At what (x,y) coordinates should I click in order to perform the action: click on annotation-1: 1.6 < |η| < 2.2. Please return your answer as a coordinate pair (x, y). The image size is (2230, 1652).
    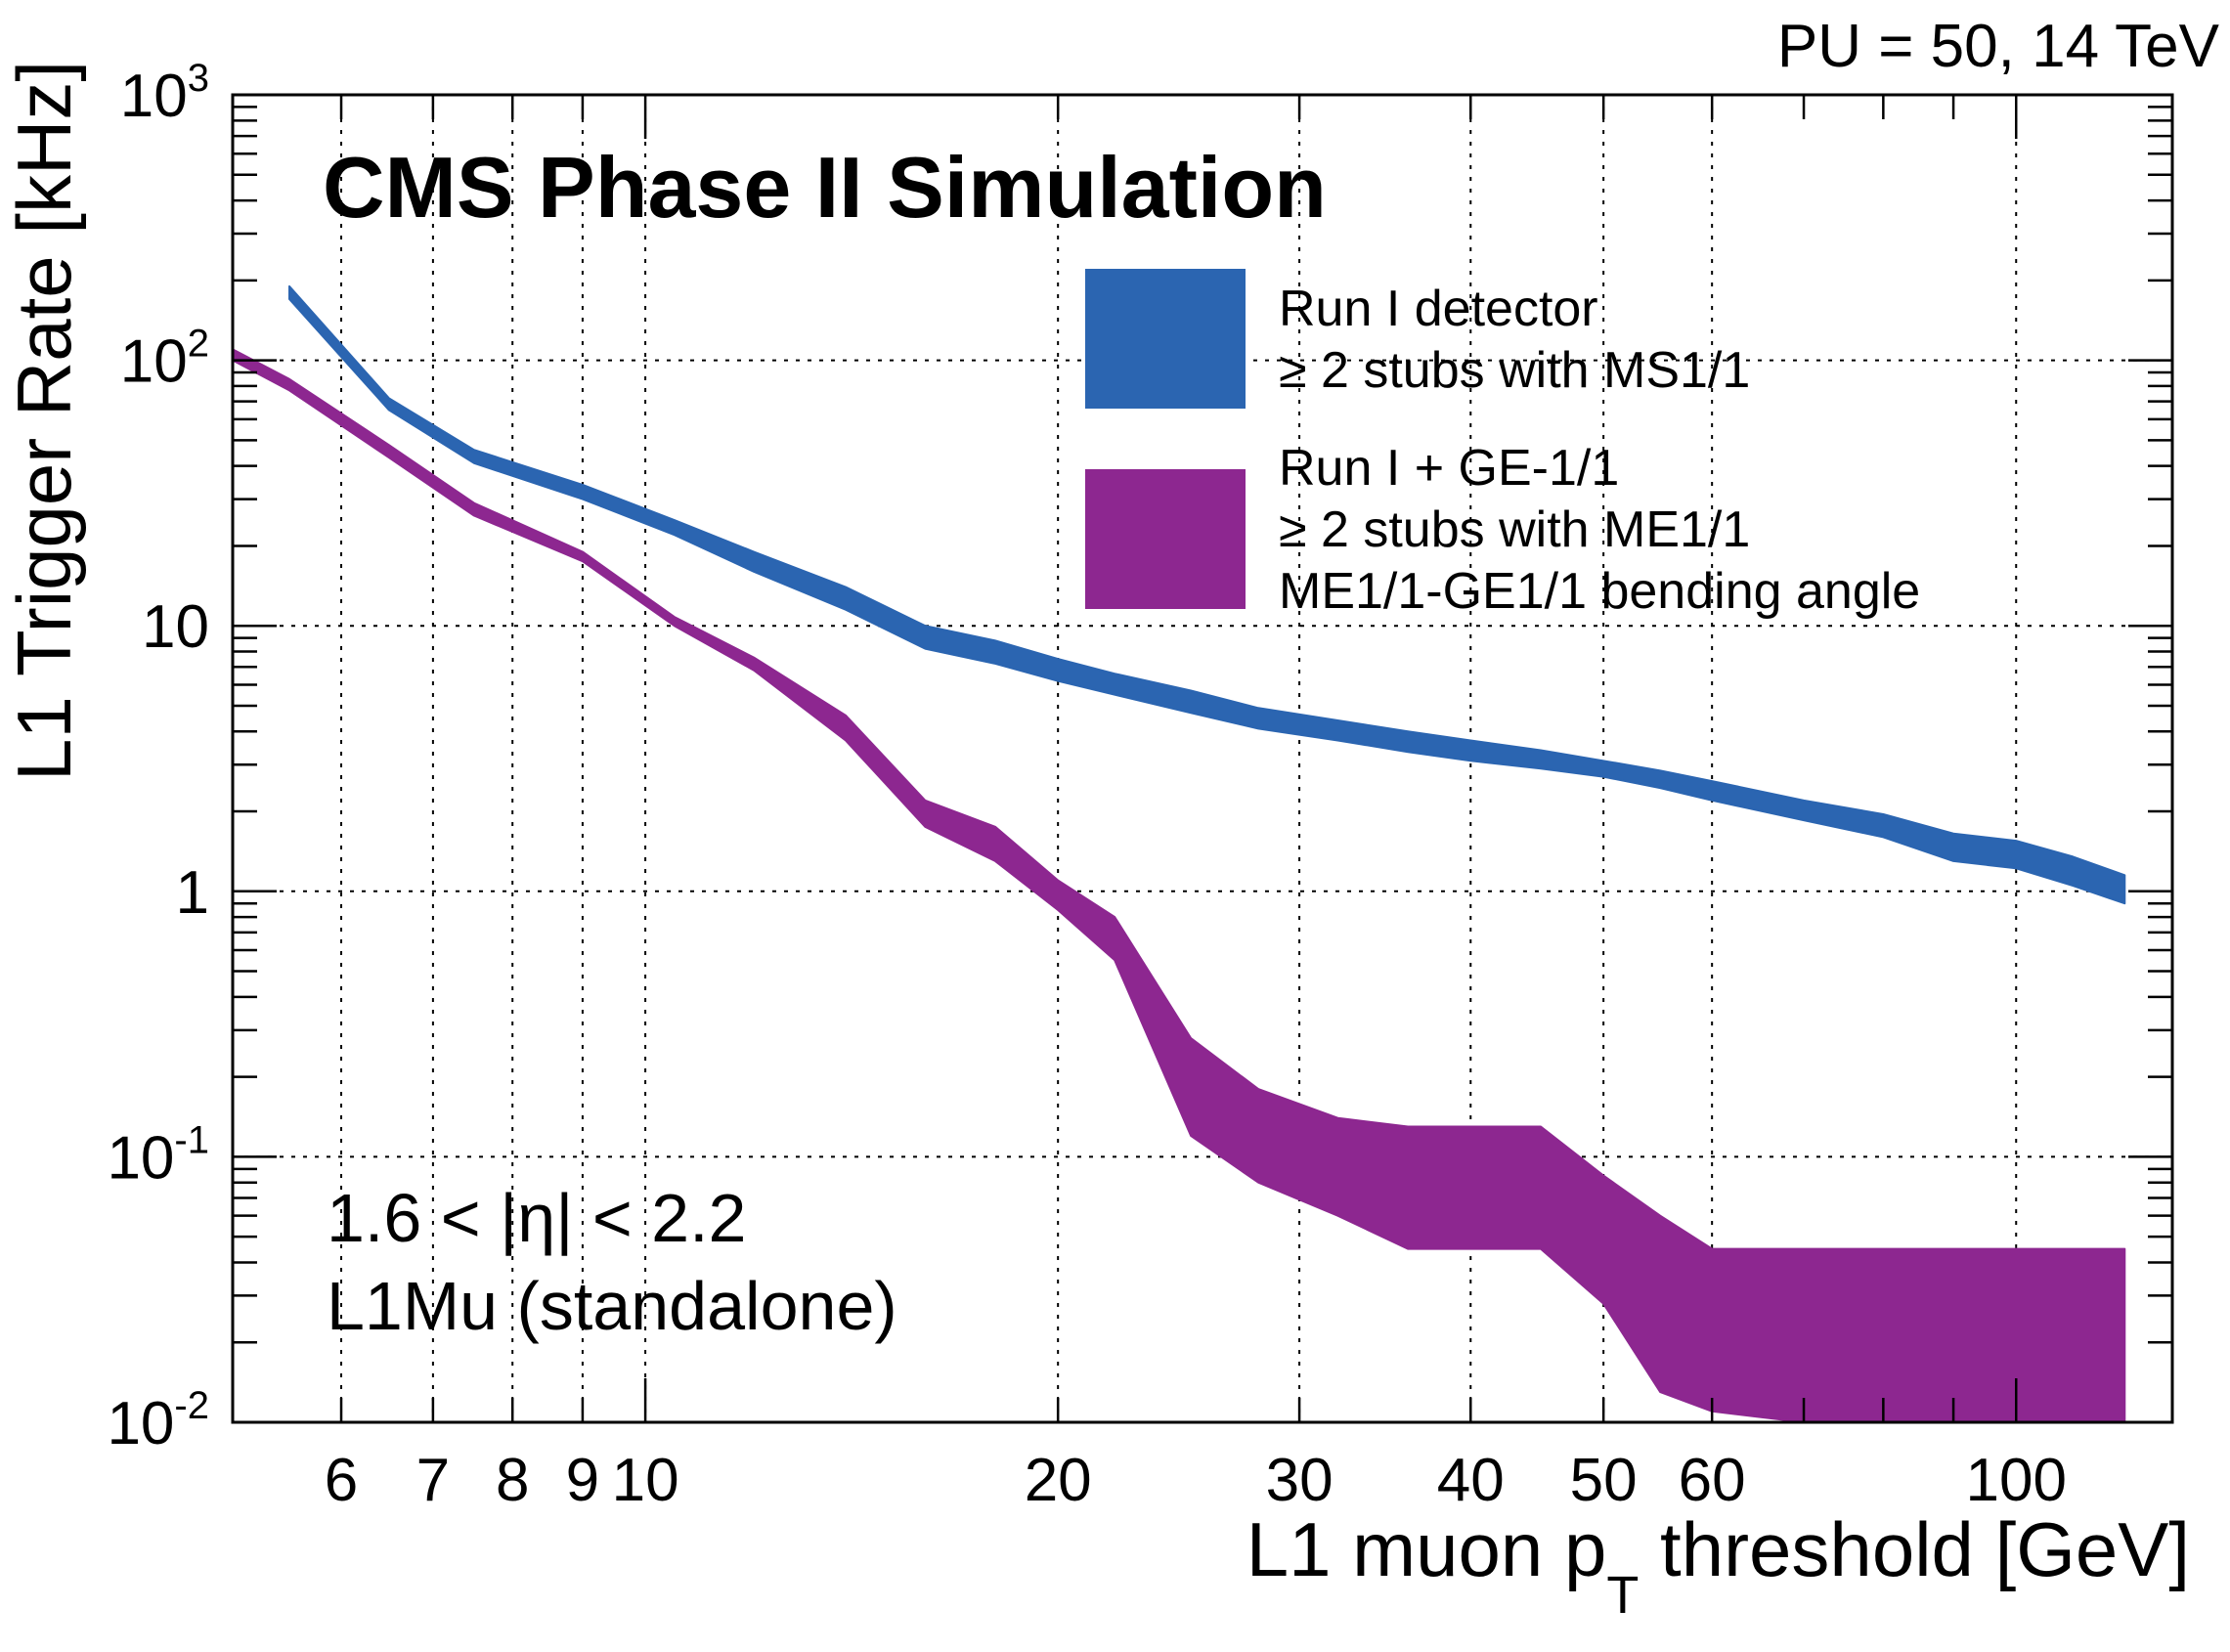
    Looking at the image, I should click on (536, 1218).